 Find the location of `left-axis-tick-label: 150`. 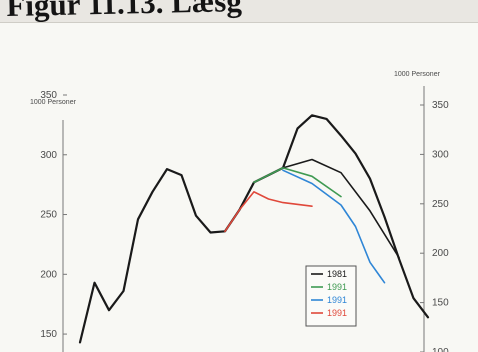

left-axis-tick-label: 150 is located at coordinates (48, 334).